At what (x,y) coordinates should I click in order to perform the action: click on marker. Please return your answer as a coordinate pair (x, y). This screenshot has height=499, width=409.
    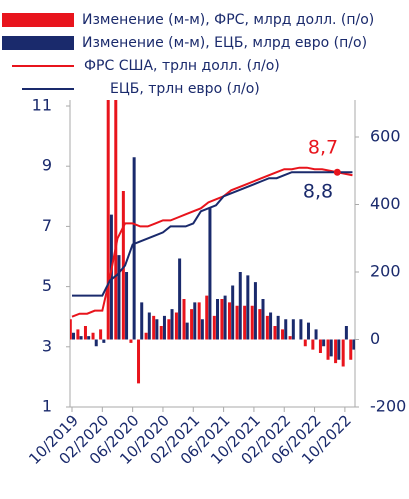
    Looking at the image, I should click on (337, 172).